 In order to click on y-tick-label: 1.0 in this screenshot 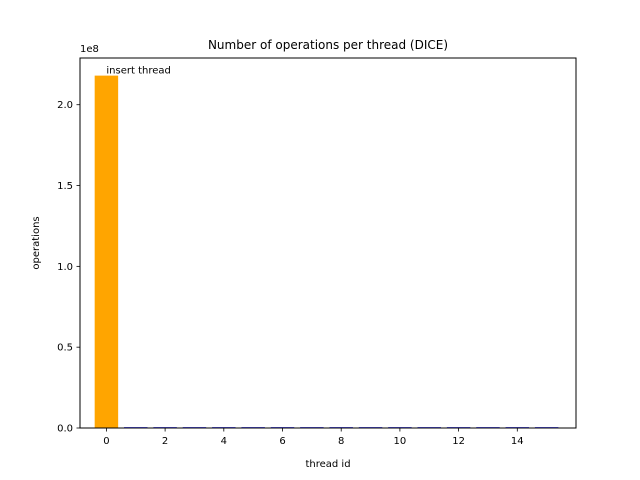, I will do `click(65, 267)`.